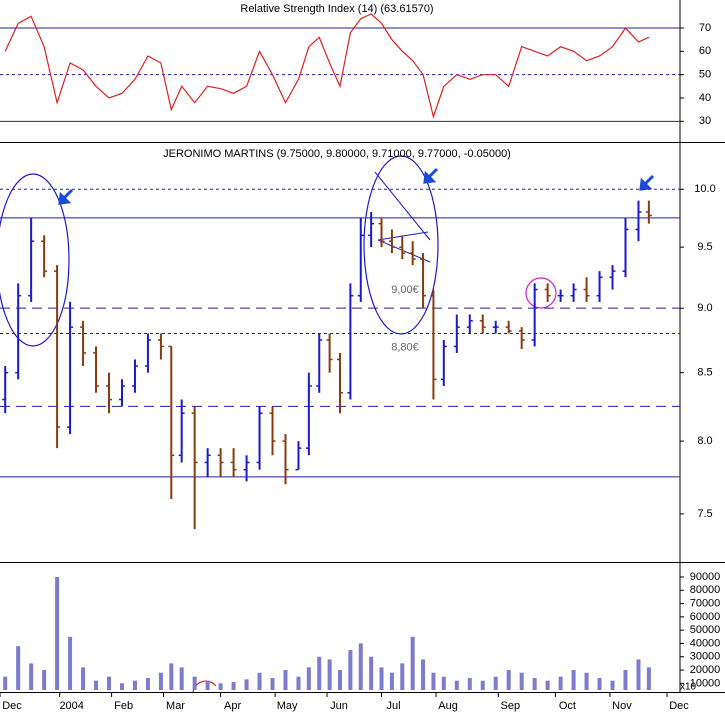  I want to click on y-tick-label: 70000, so click(705, 603).